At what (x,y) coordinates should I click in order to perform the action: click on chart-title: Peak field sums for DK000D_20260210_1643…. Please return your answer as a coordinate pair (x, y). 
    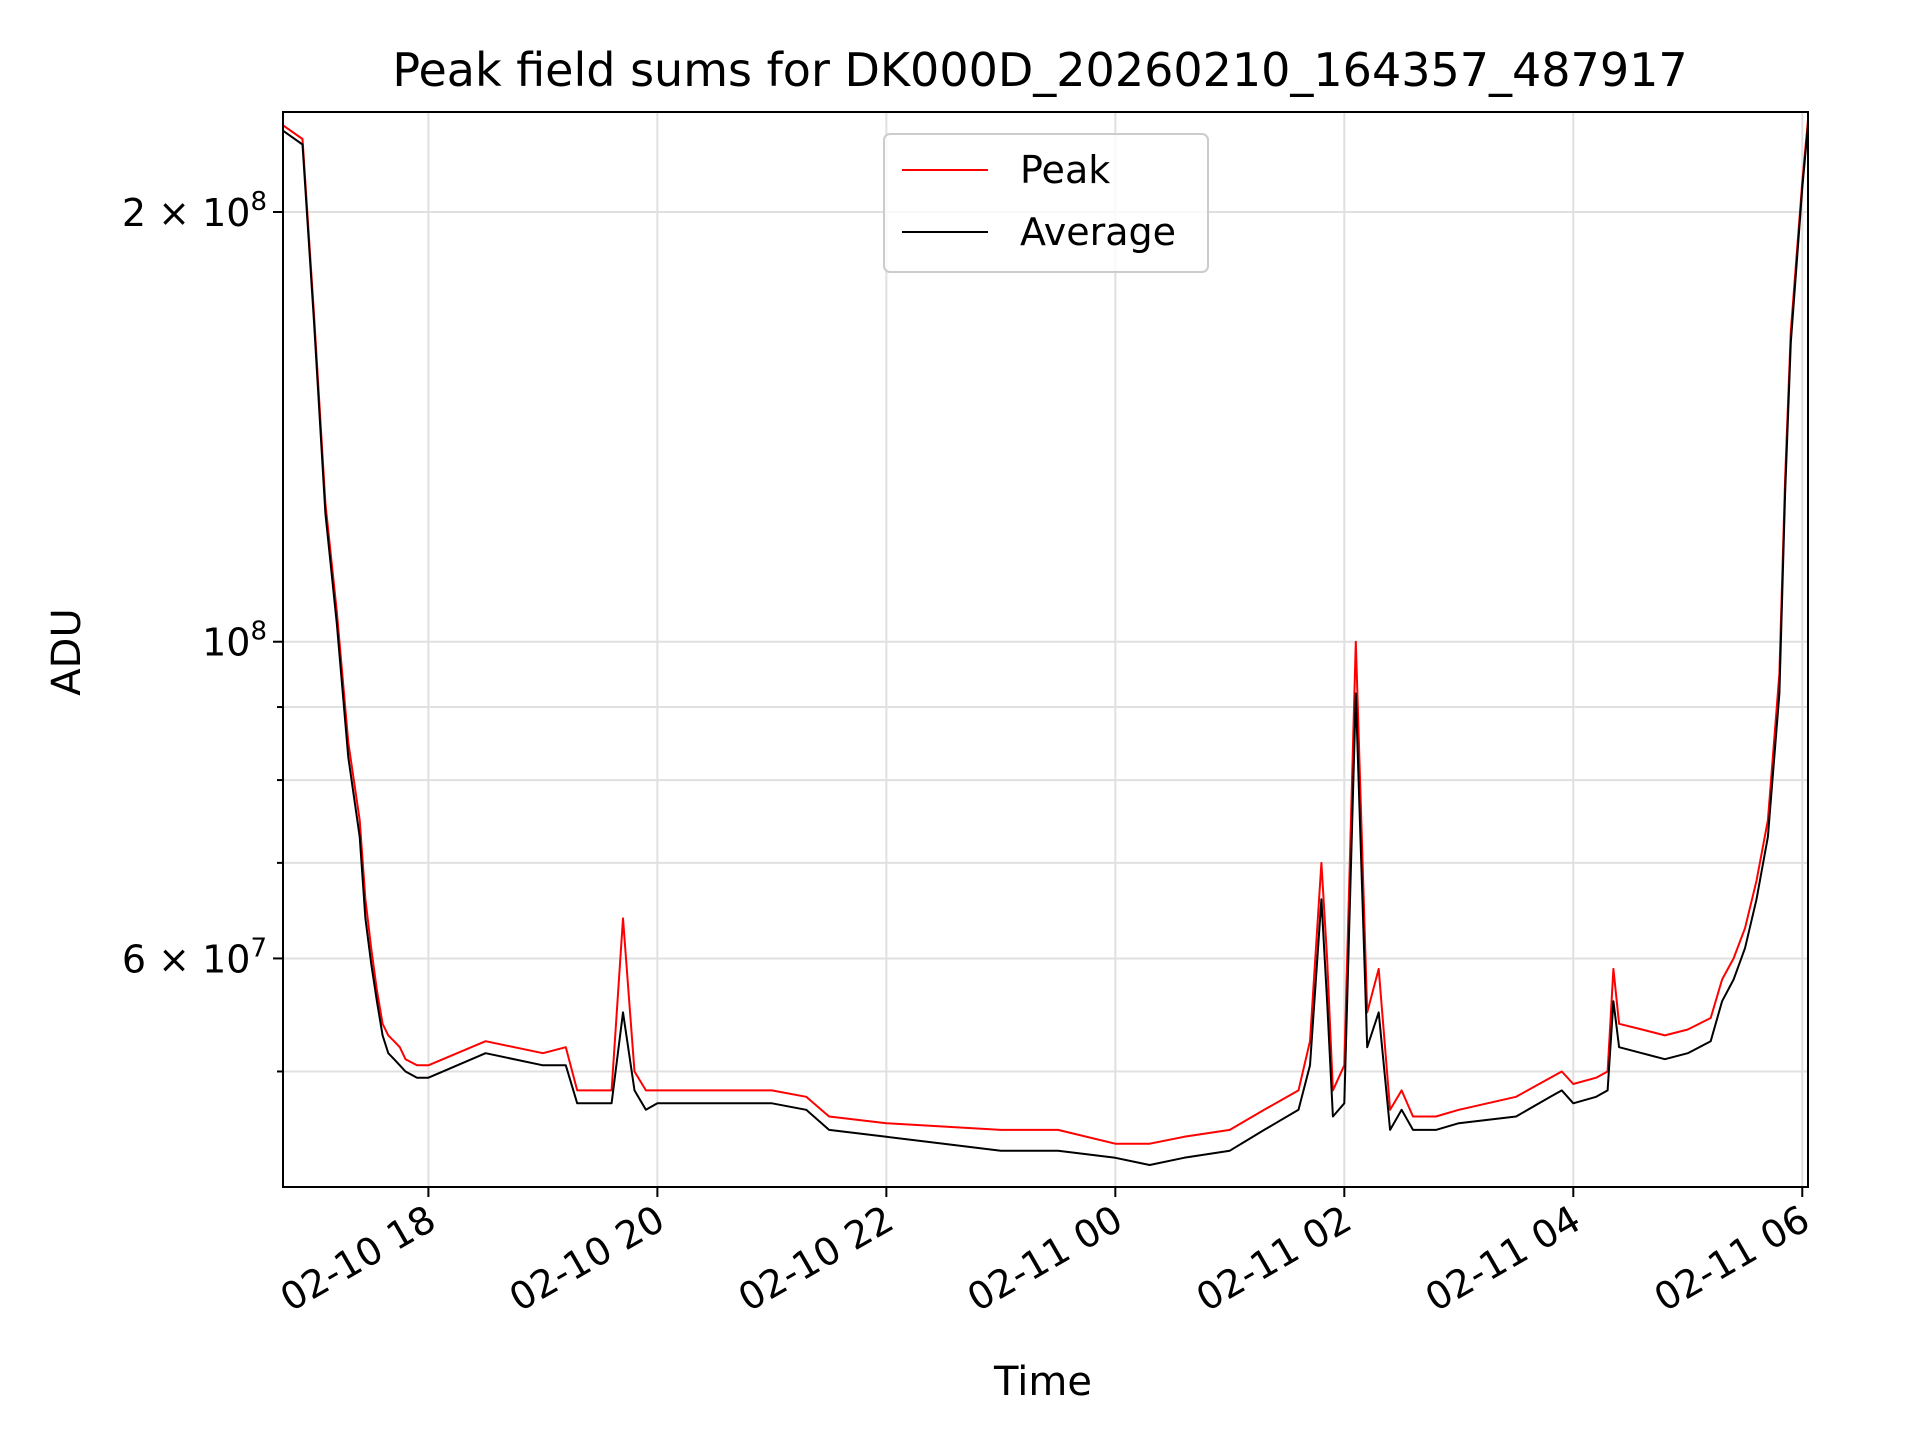
    Looking at the image, I should click on (1039, 70).